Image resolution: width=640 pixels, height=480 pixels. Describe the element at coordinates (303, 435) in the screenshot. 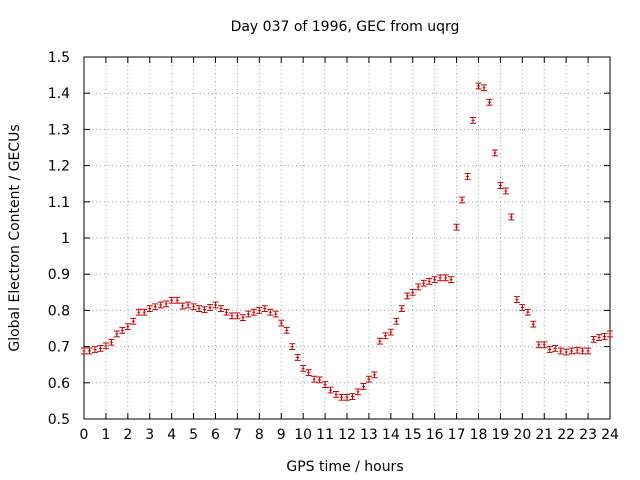

I see `x-tick-label: 10` at that location.